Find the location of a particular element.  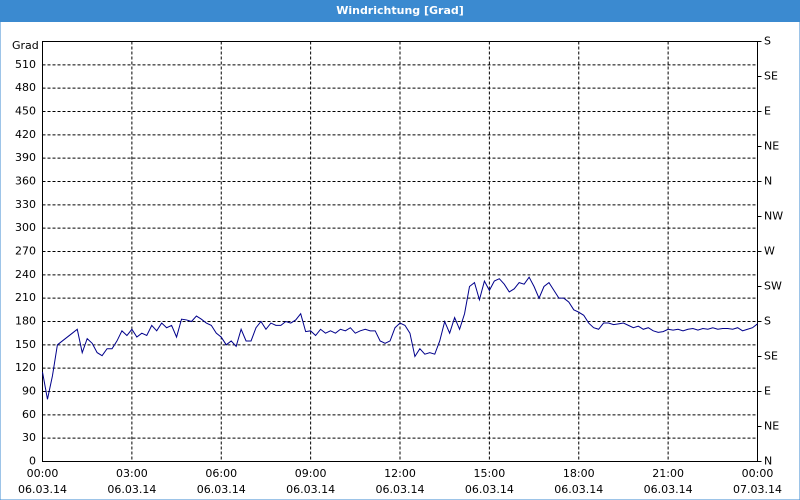

x-tick-date: 07.03.14 is located at coordinates (757, 489).